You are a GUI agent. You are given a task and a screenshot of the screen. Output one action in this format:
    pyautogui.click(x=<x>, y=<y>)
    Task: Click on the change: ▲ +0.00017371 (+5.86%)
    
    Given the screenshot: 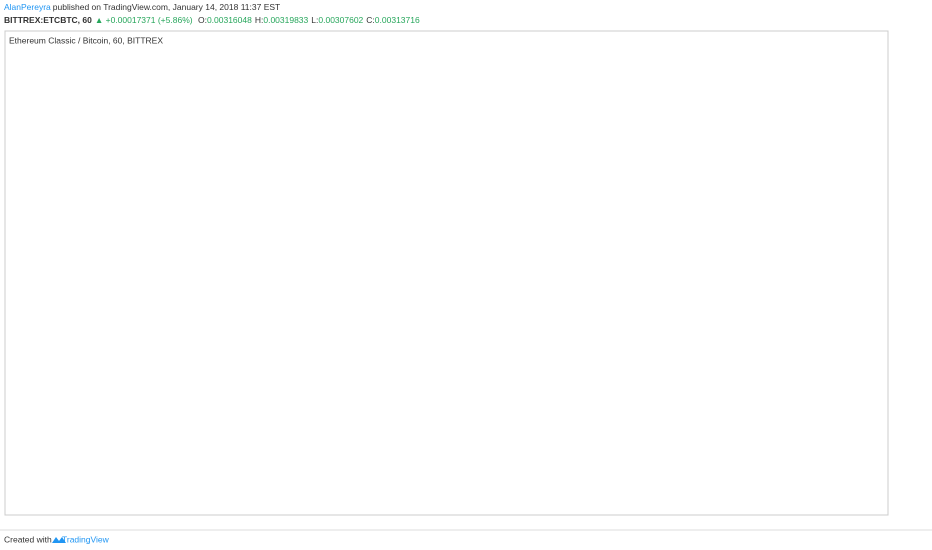 What is the action you would take?
    pyautogui.click(x=143, y=20)
    